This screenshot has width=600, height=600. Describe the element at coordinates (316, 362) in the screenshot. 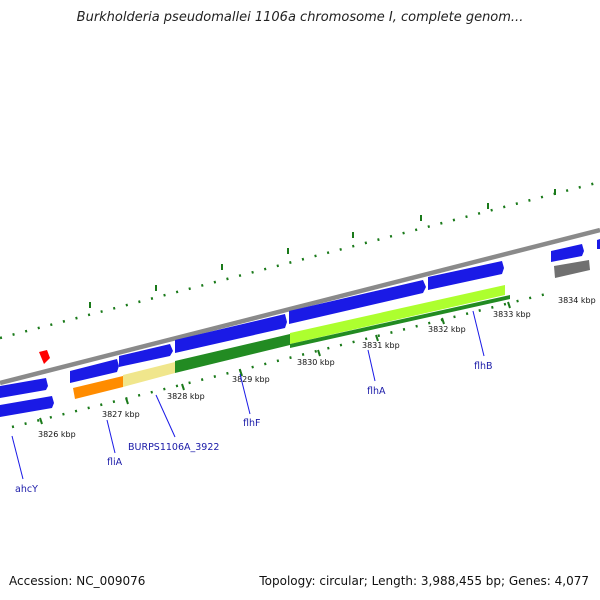

I see `ruler-label: 3830 kbp` at that location.